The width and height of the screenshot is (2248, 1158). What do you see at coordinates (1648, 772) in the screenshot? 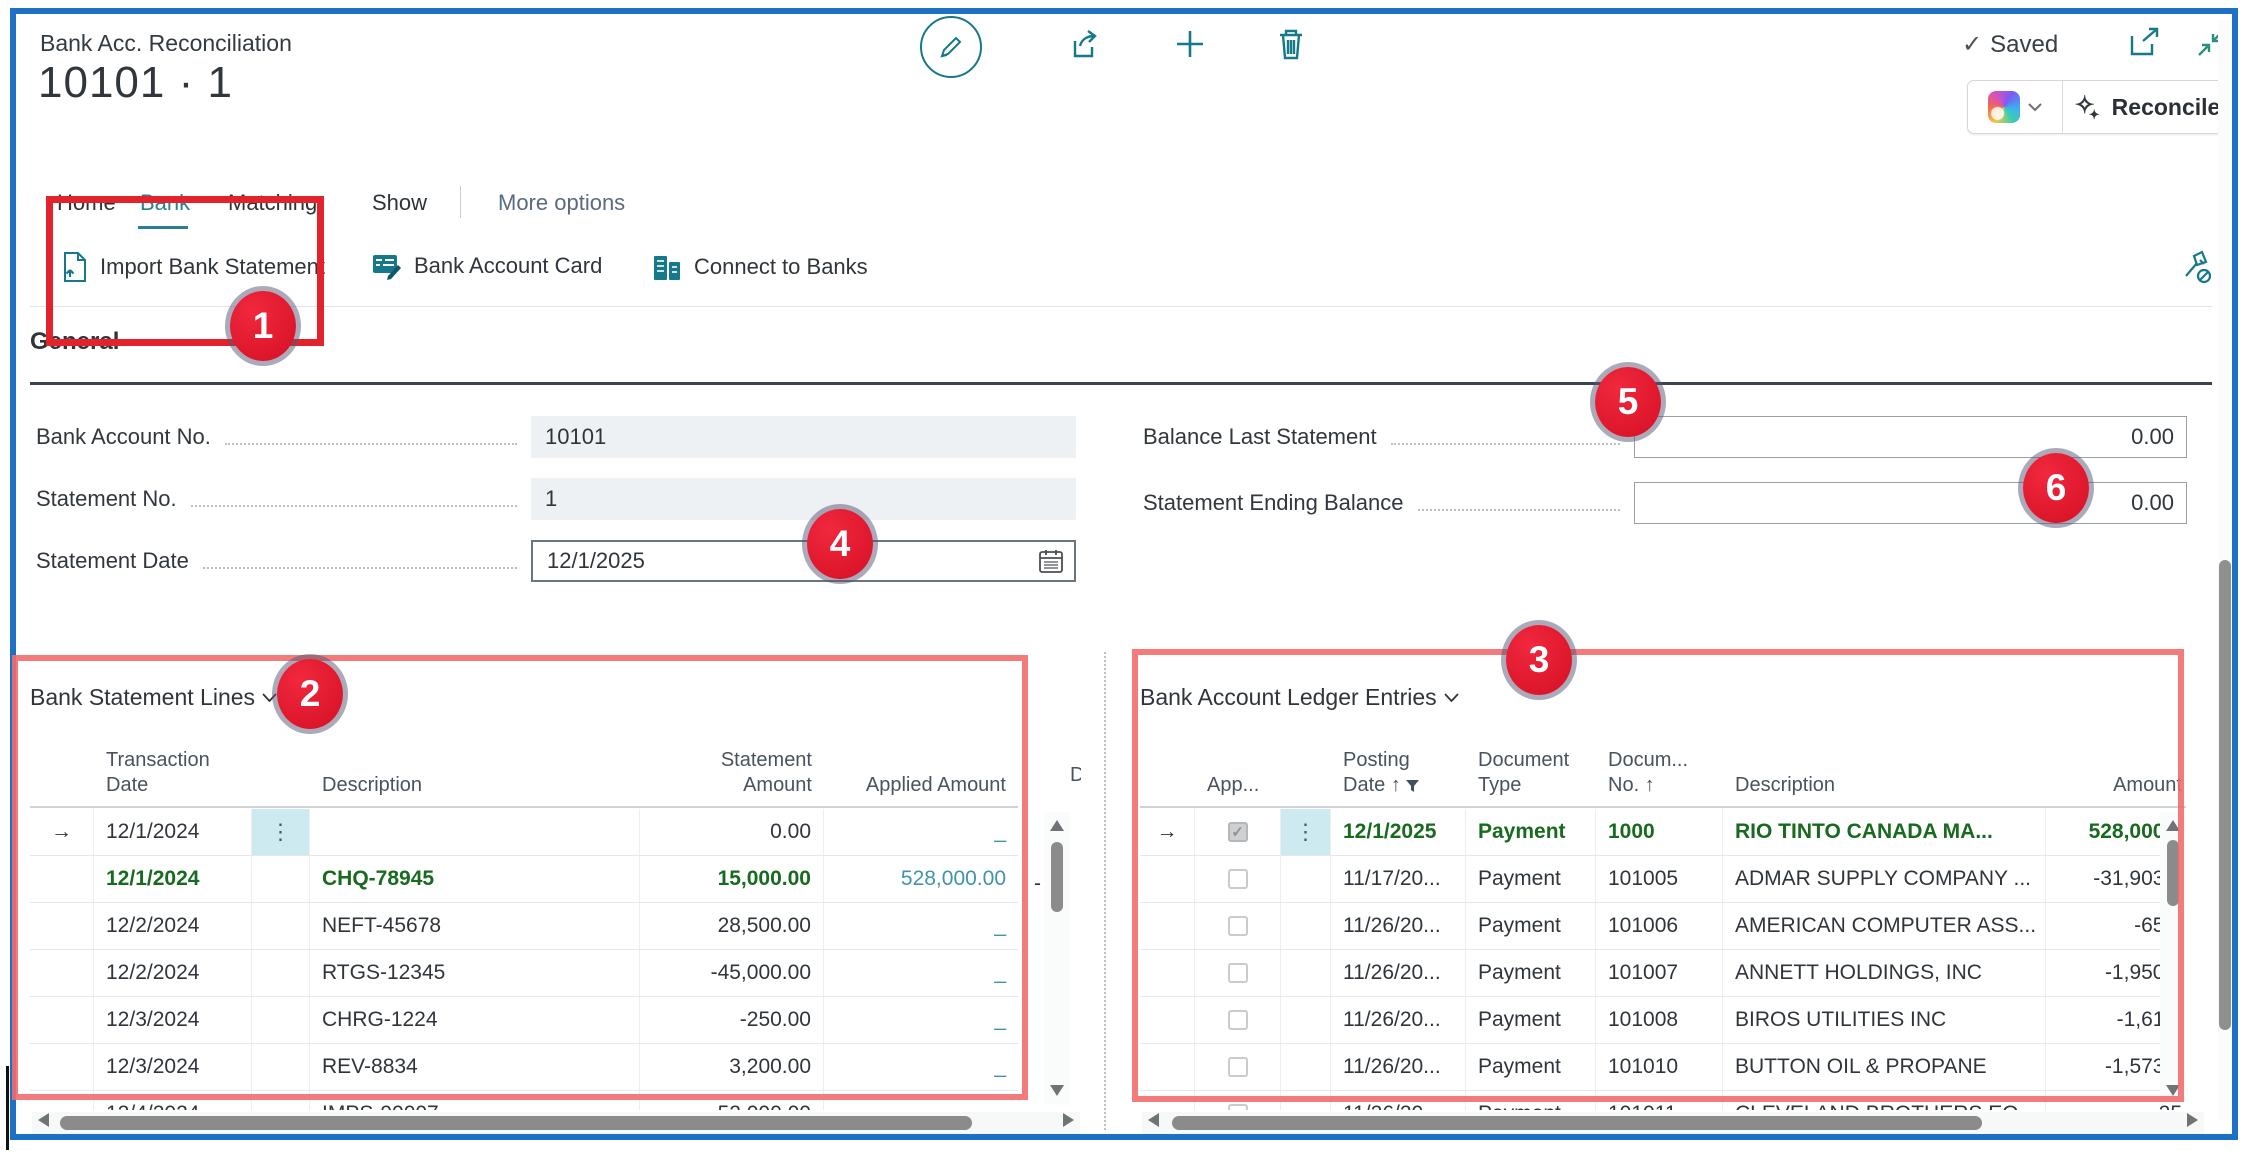
I see `col-document-no: Docum... No. ↑` at bounding box center [1648, 772].